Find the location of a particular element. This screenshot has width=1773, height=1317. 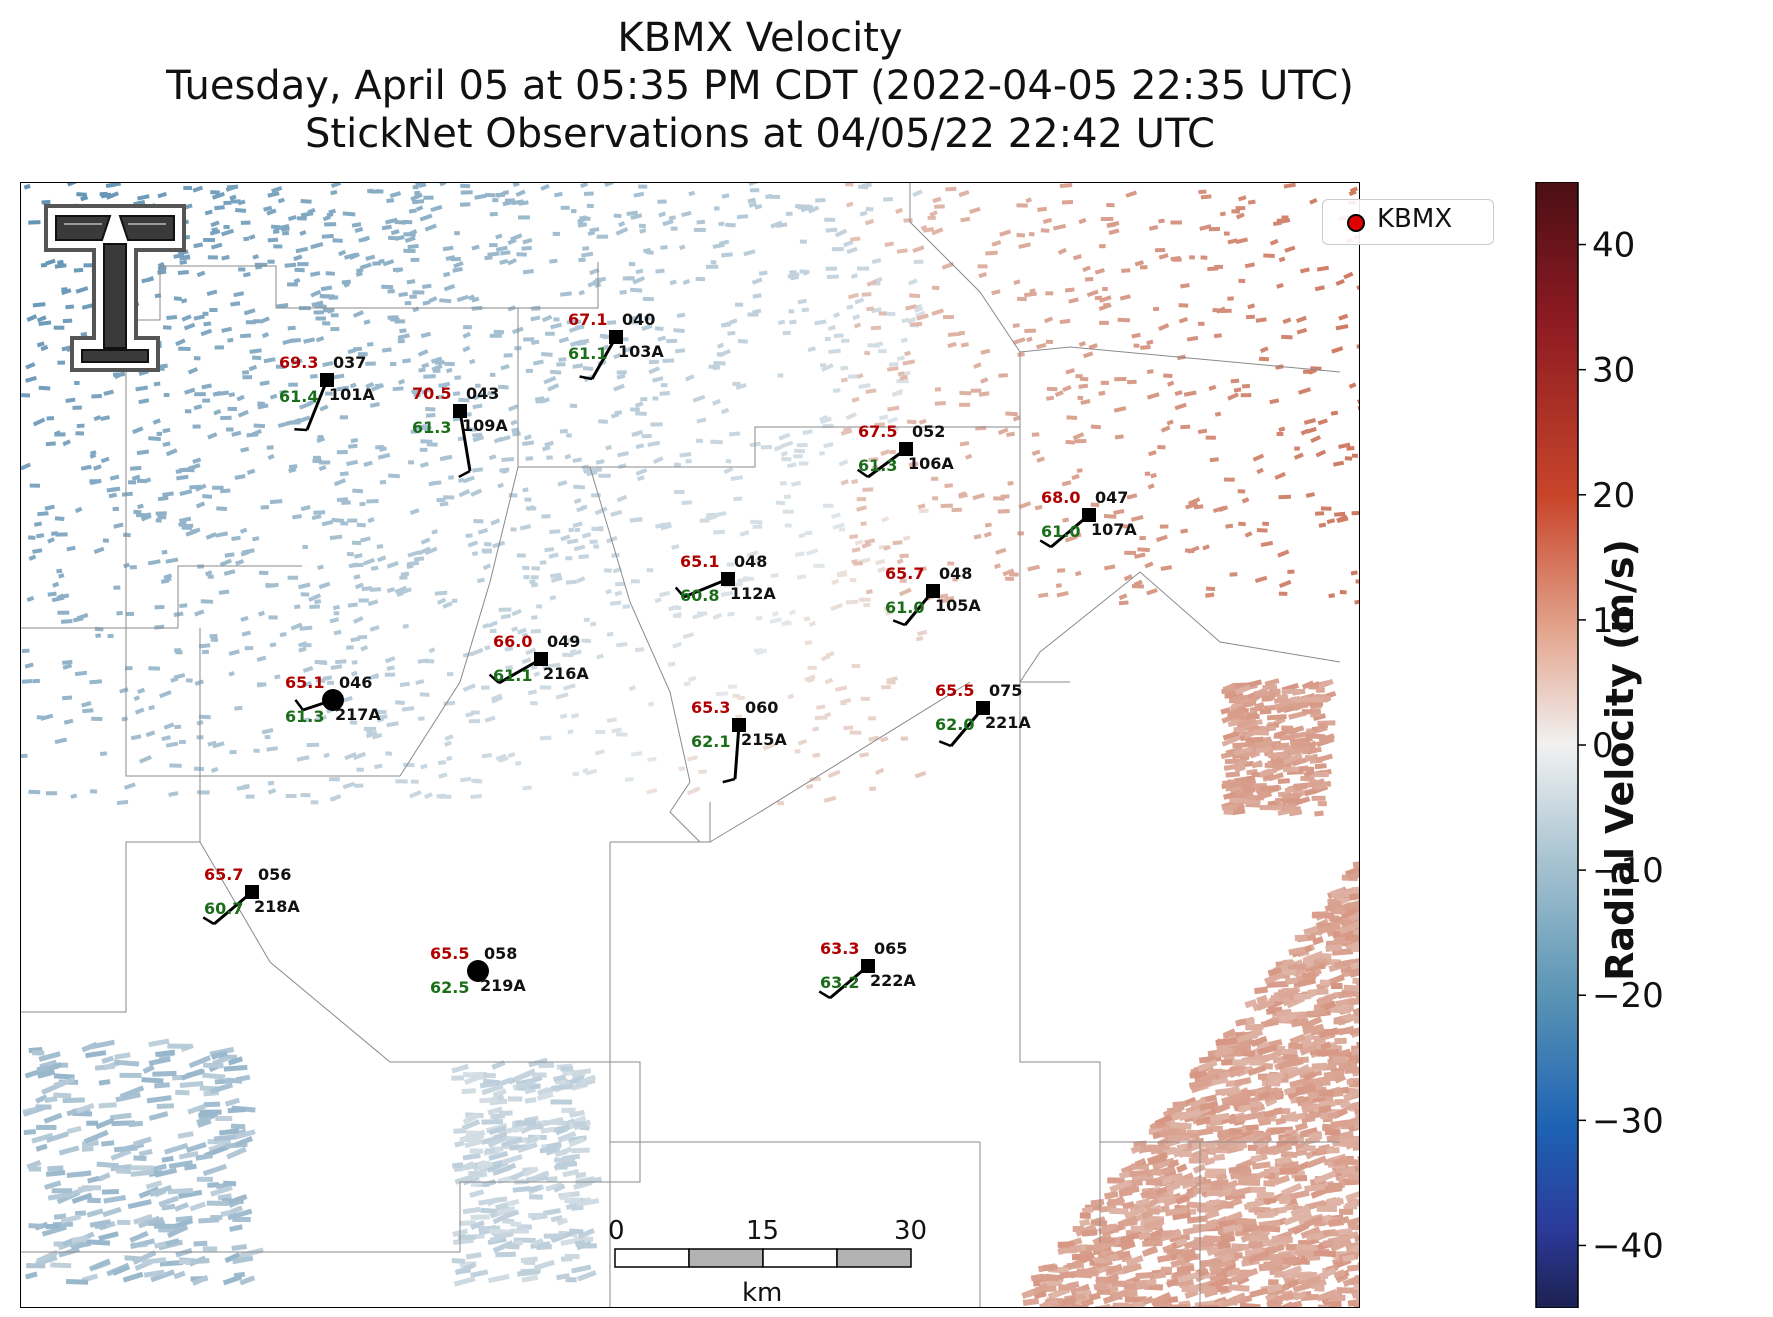

scale-label-0: 0 is located at coordinates (616, 1231).